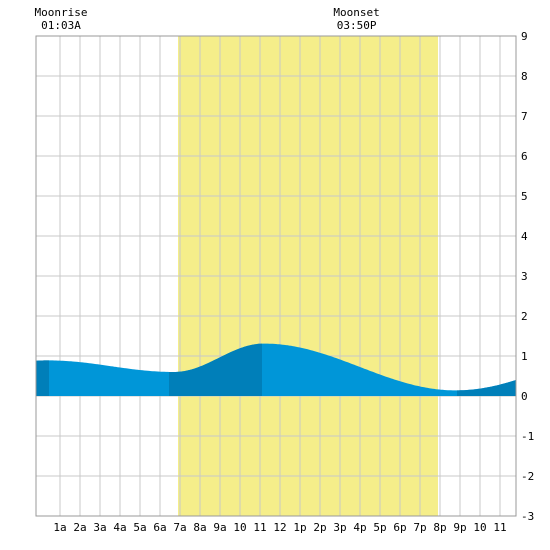 The width and height of the screenshot is (550, 550). Describe the element at coordinates (524, 76) in the screenshot. I see `y-tick-label: 8` at that location.